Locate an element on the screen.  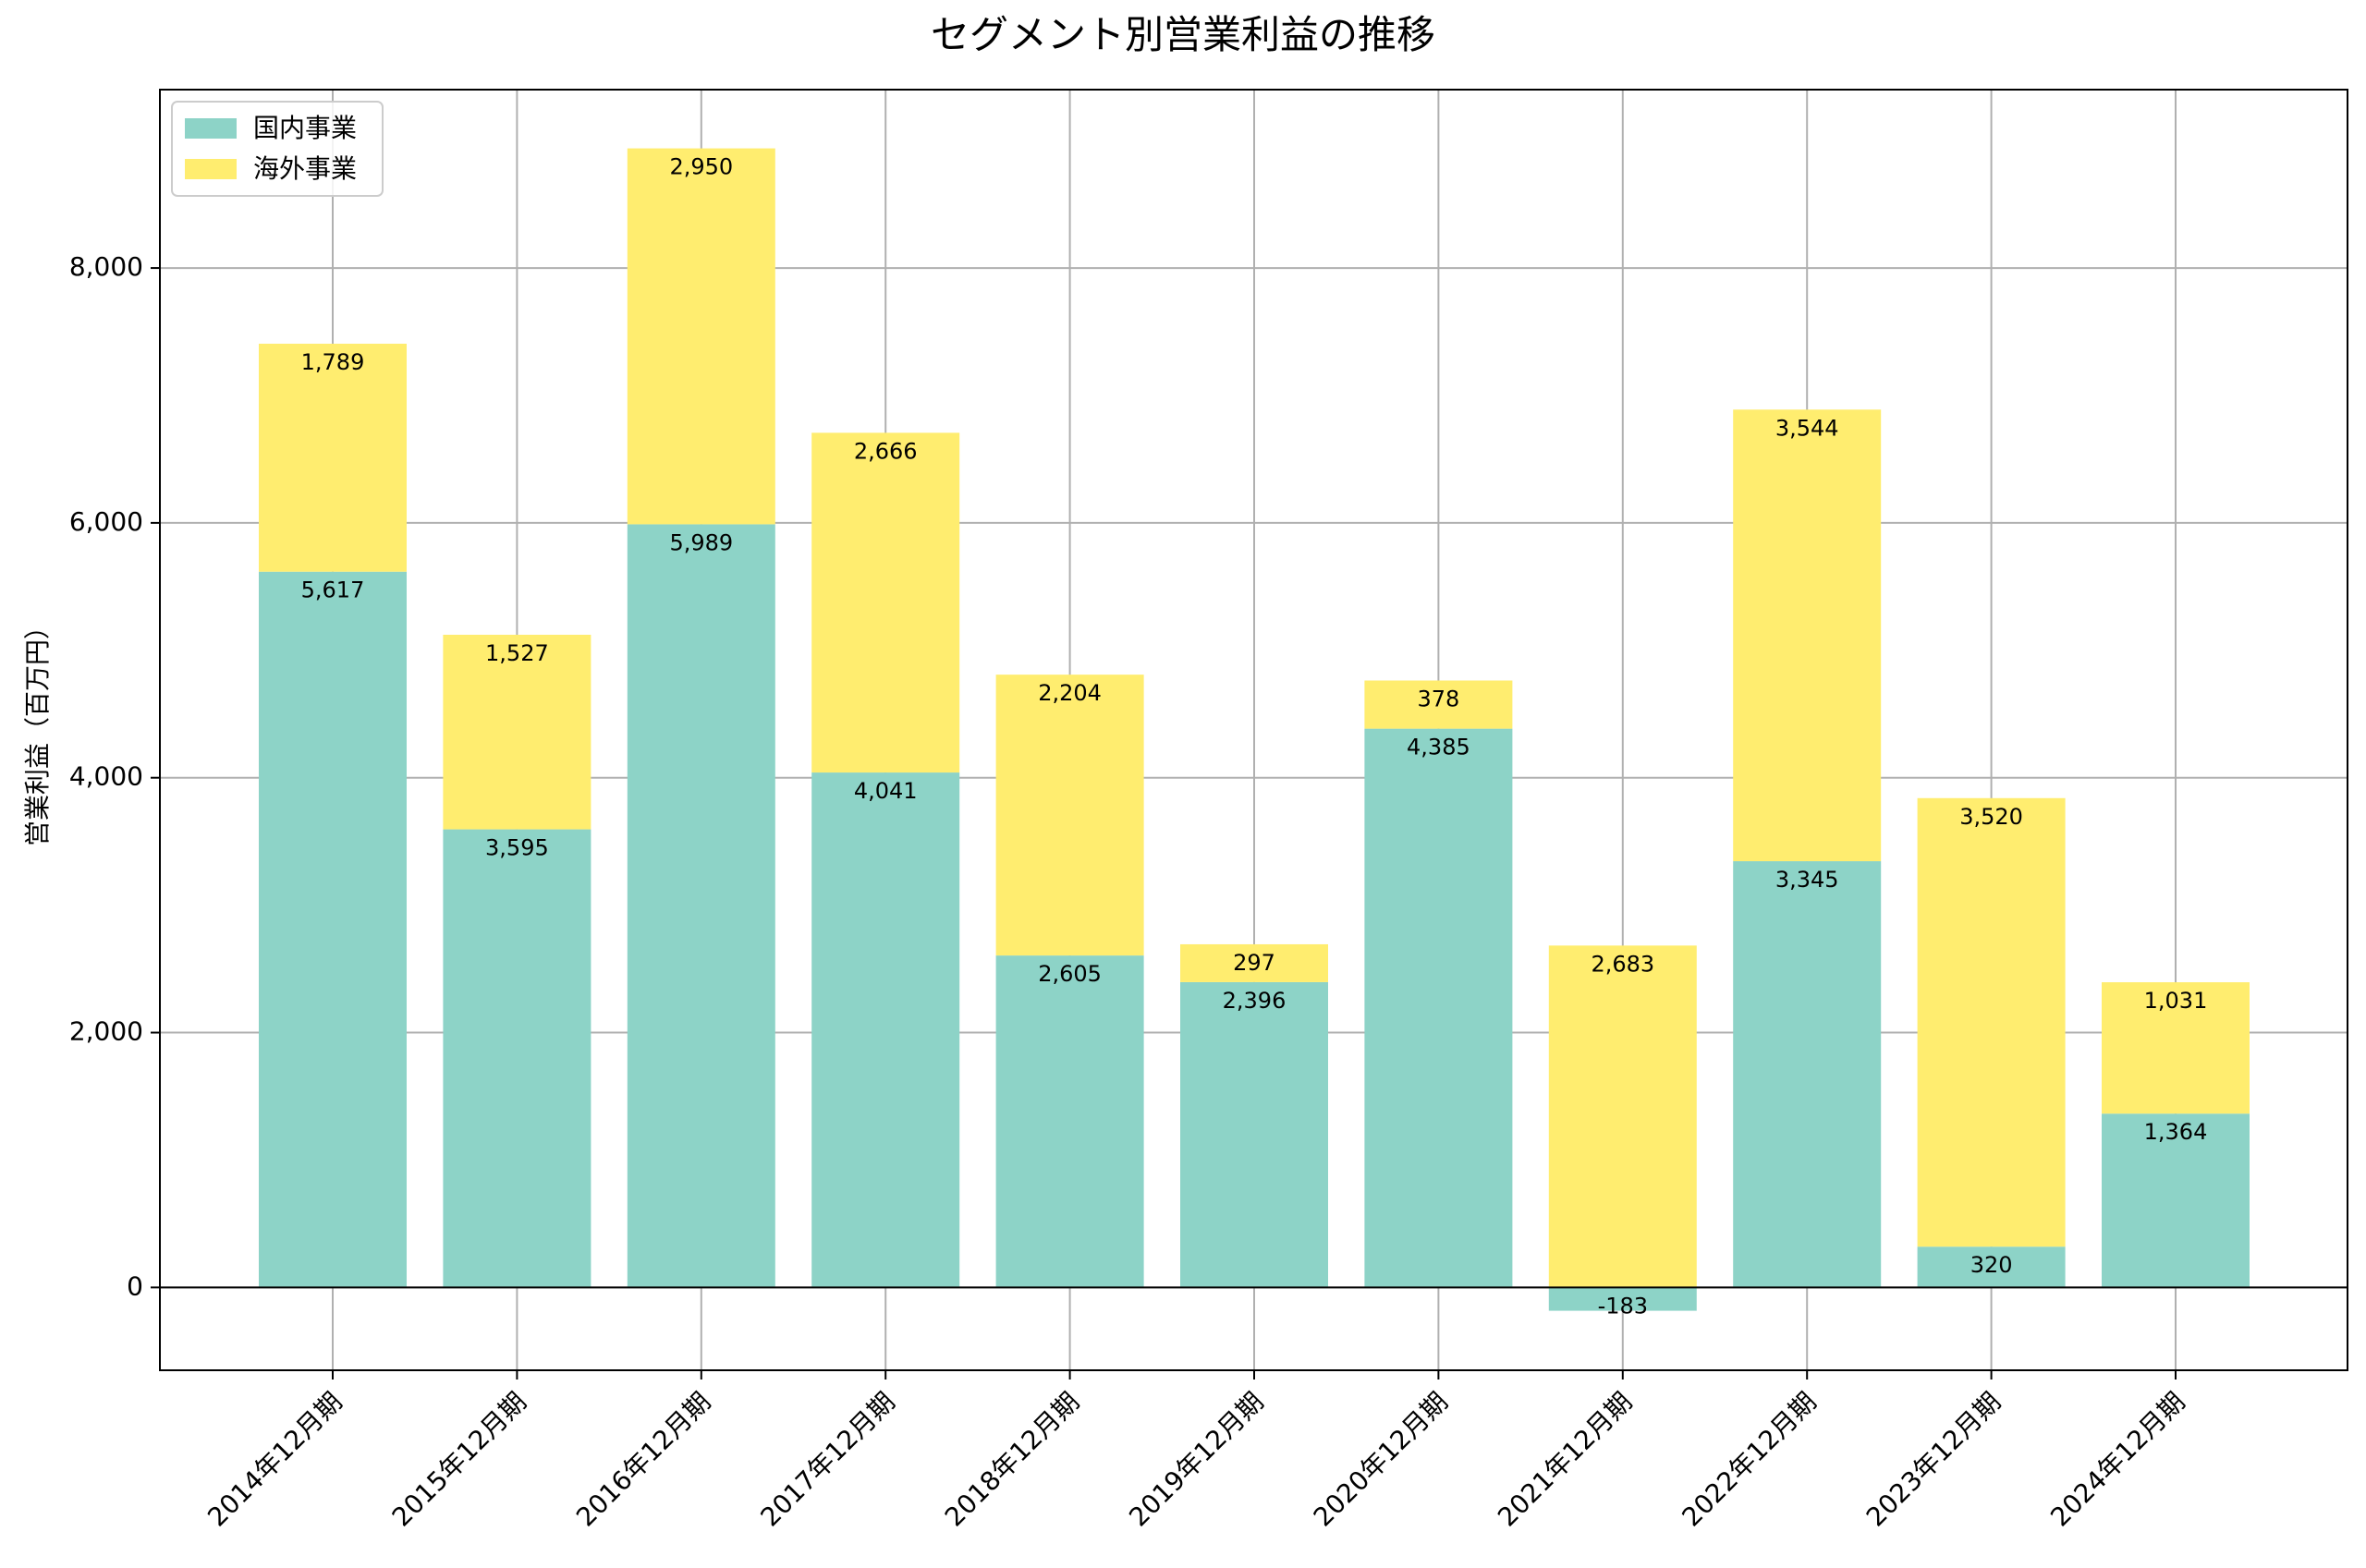
bar-label-overseas: 2,683 is located at coordinates (1623, 964).